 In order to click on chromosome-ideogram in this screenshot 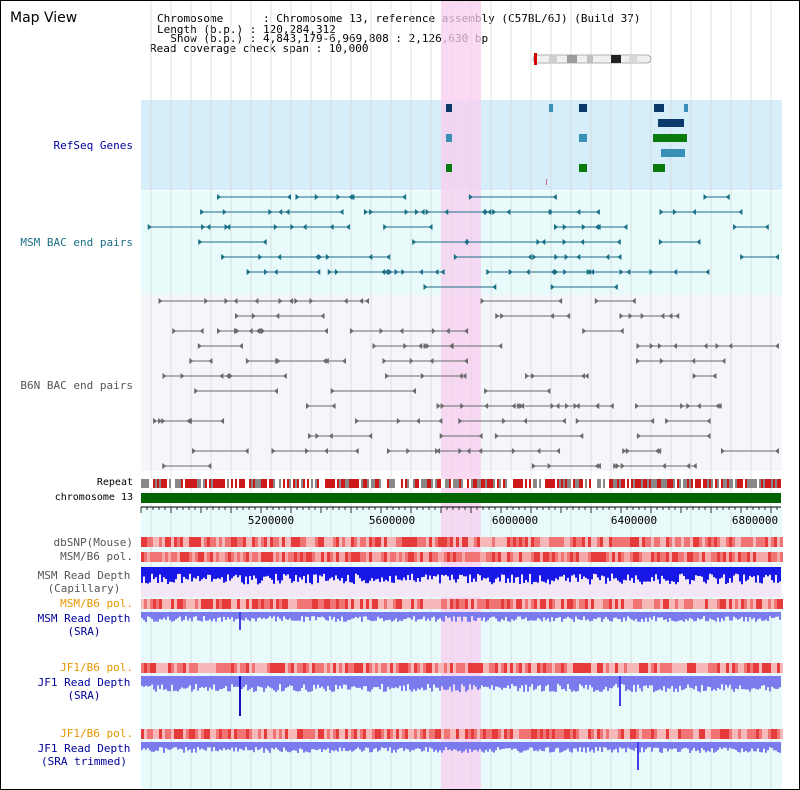, I will do `click(592, 59)`.